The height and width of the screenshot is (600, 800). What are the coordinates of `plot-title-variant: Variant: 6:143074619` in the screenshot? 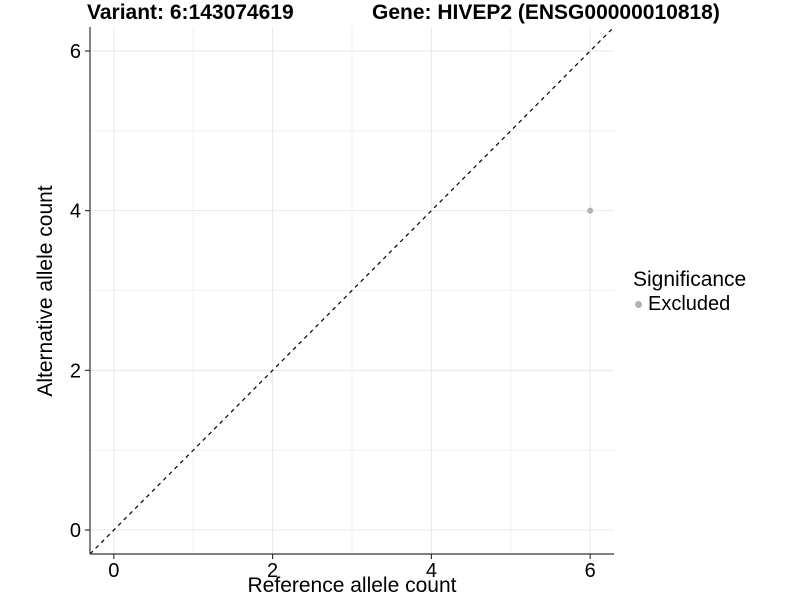 It's located at (190, 12).